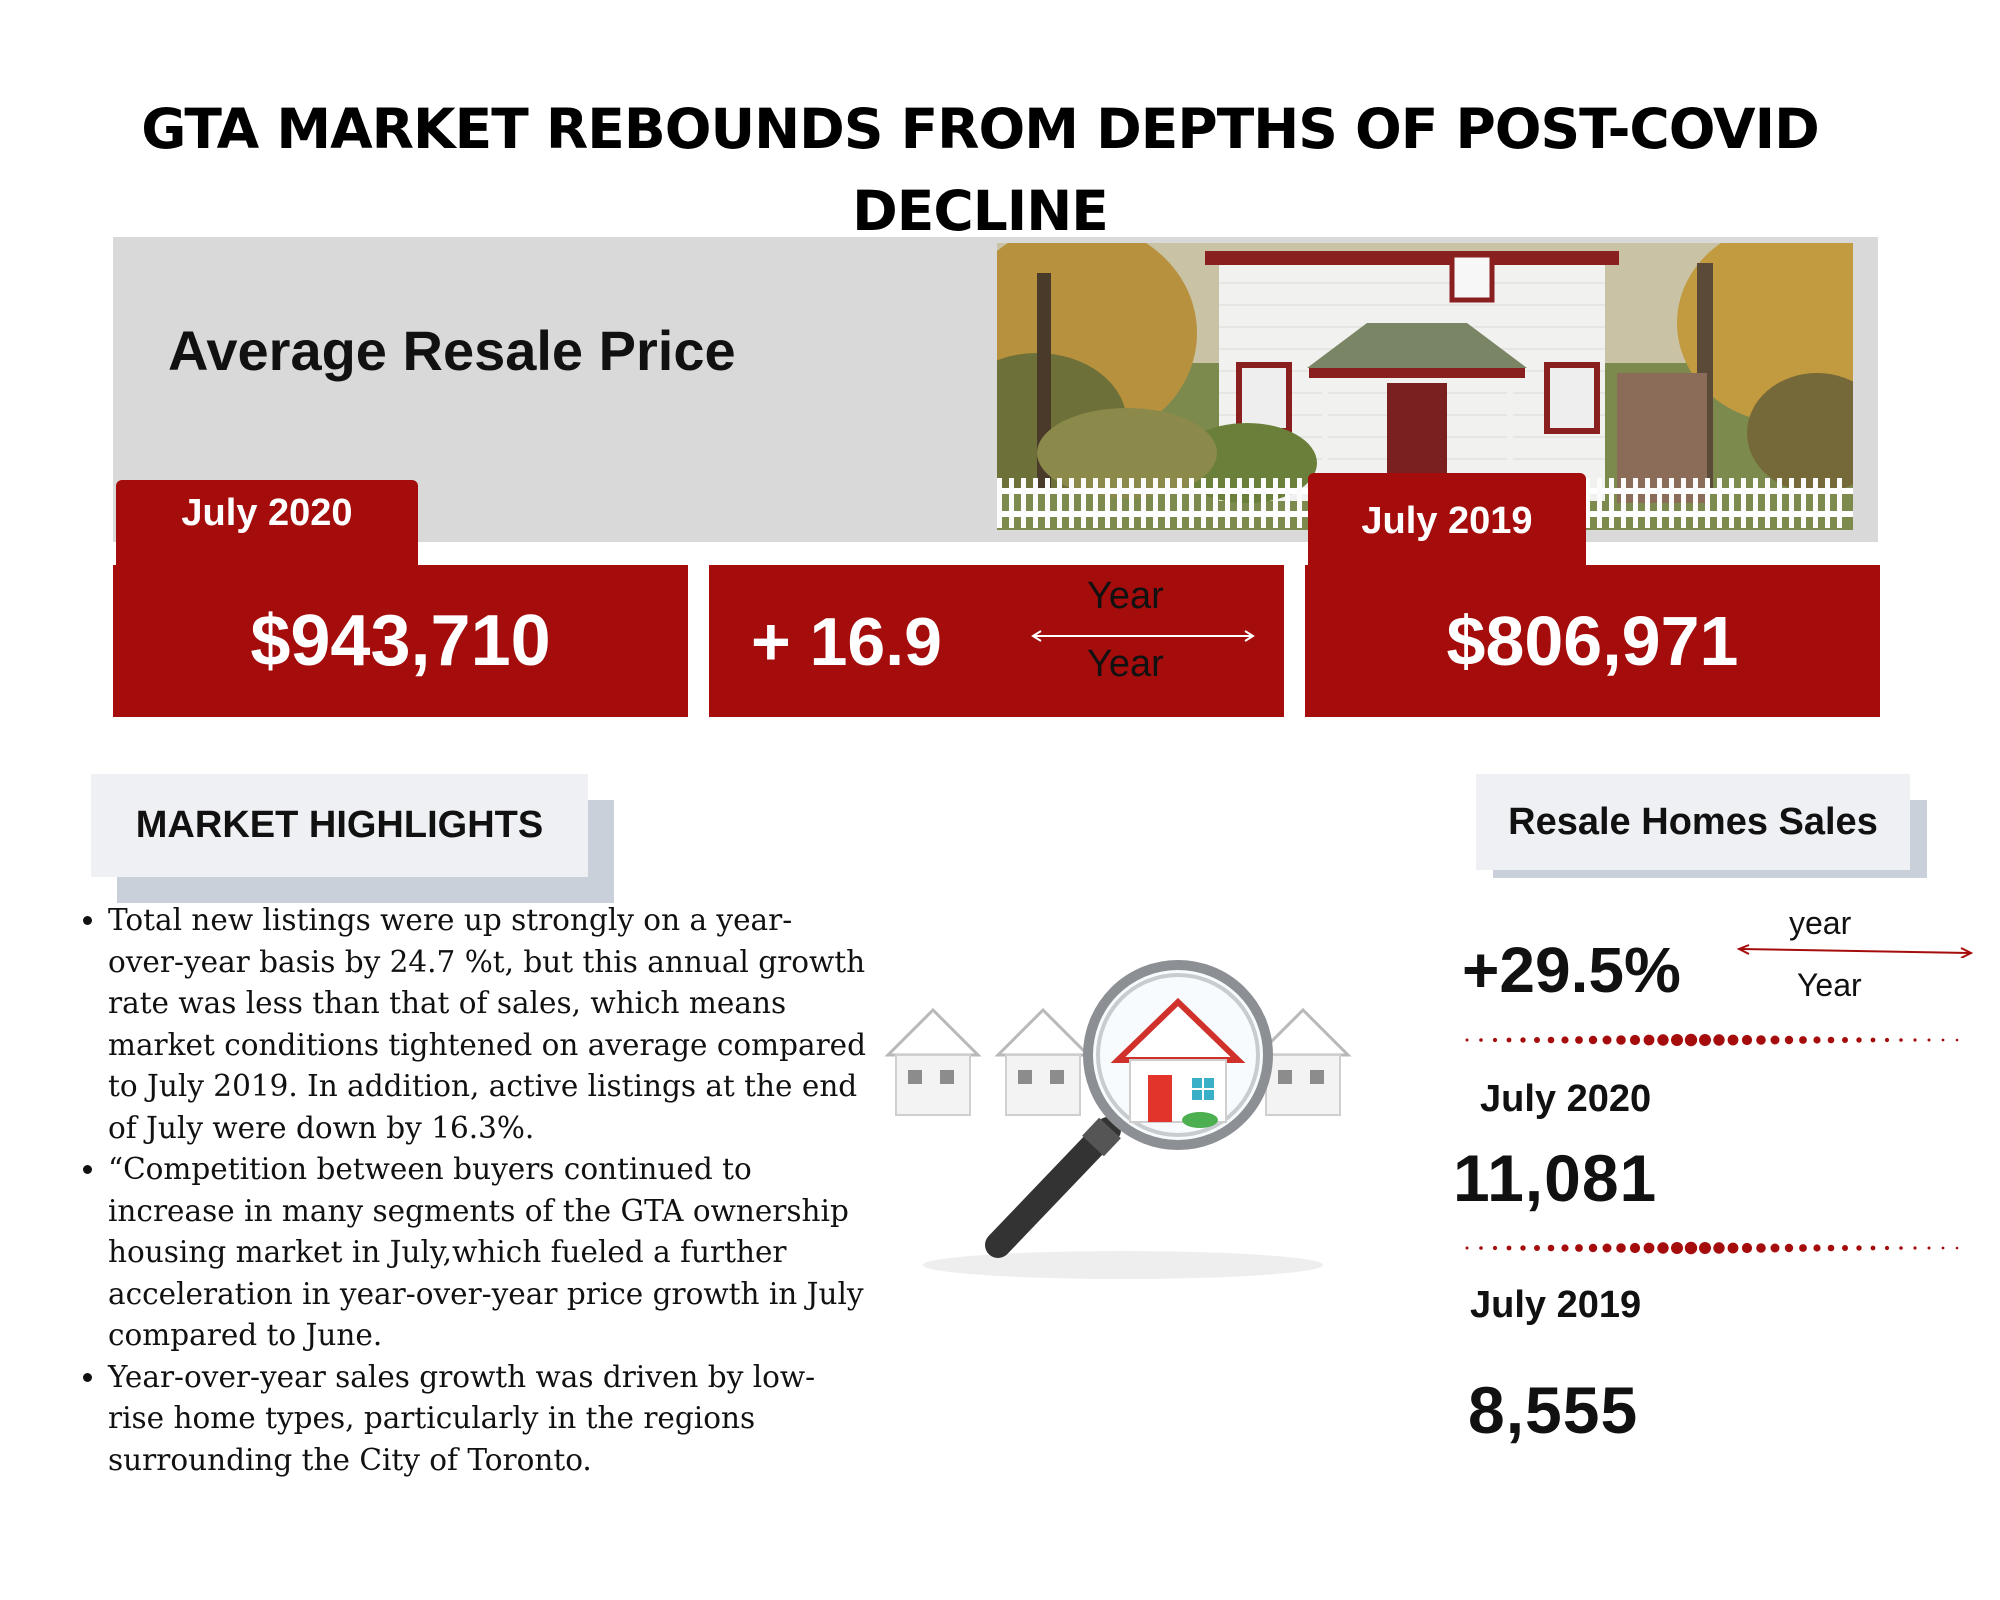 The height and width of the screenshot is (1600, 2000). I want to click on tab-july-2019: July 2019, so click(1447, 521).